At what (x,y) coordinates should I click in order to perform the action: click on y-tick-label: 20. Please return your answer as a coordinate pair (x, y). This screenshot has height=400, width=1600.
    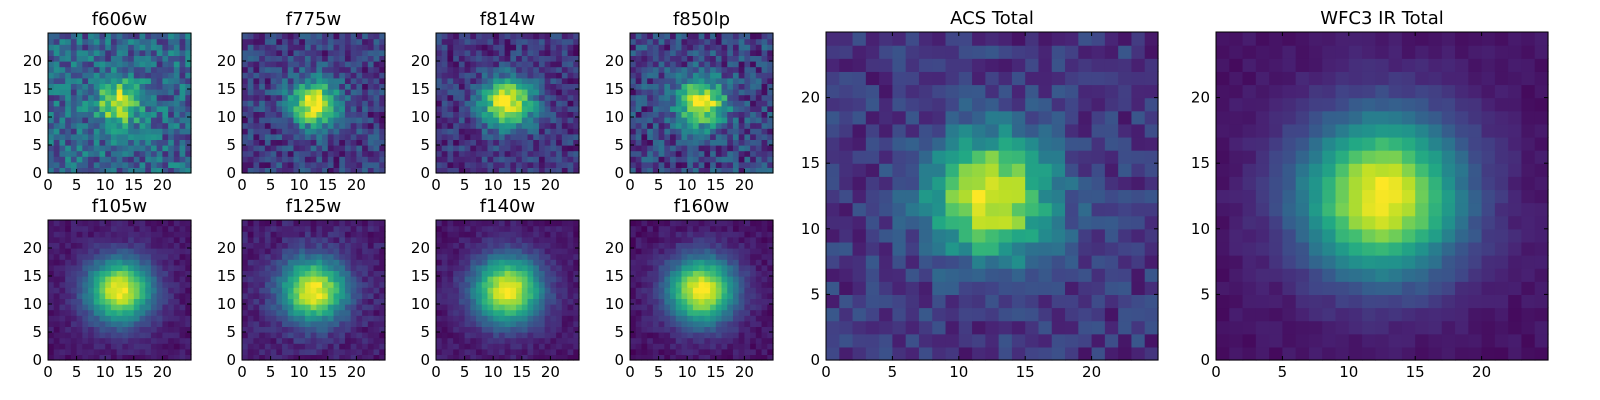
    Looking at the image, I should click on (614, 61).